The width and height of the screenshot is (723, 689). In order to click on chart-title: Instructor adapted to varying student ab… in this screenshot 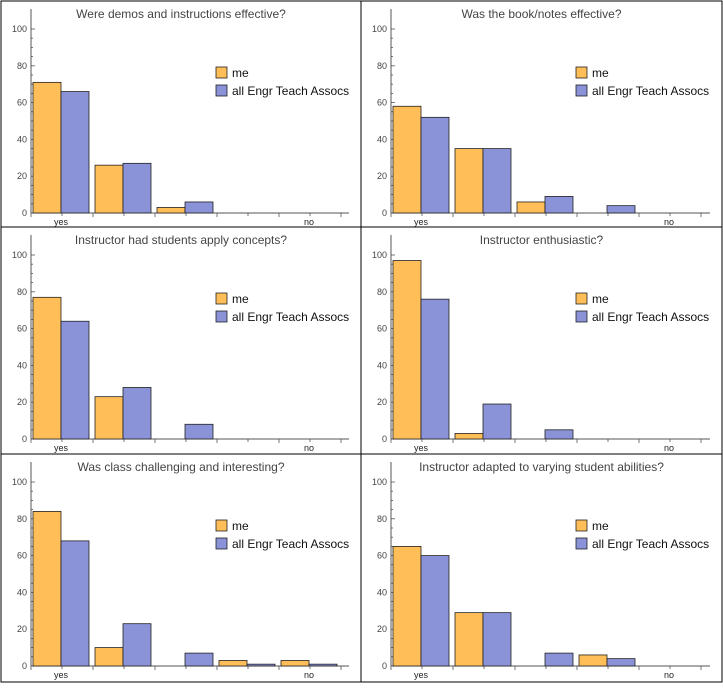, I will do `click(541, 467)`.